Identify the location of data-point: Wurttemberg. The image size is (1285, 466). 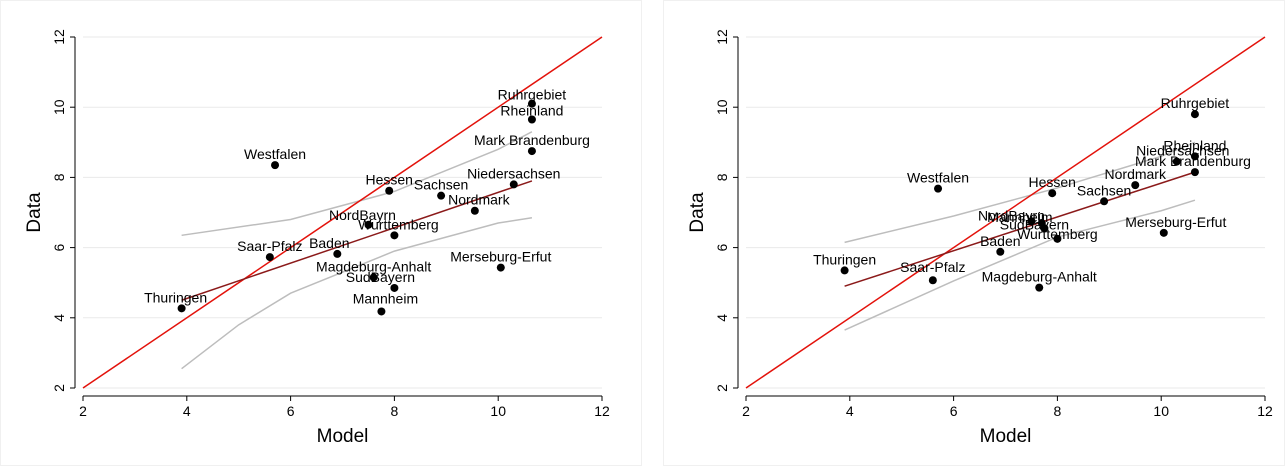
(1057, 234).